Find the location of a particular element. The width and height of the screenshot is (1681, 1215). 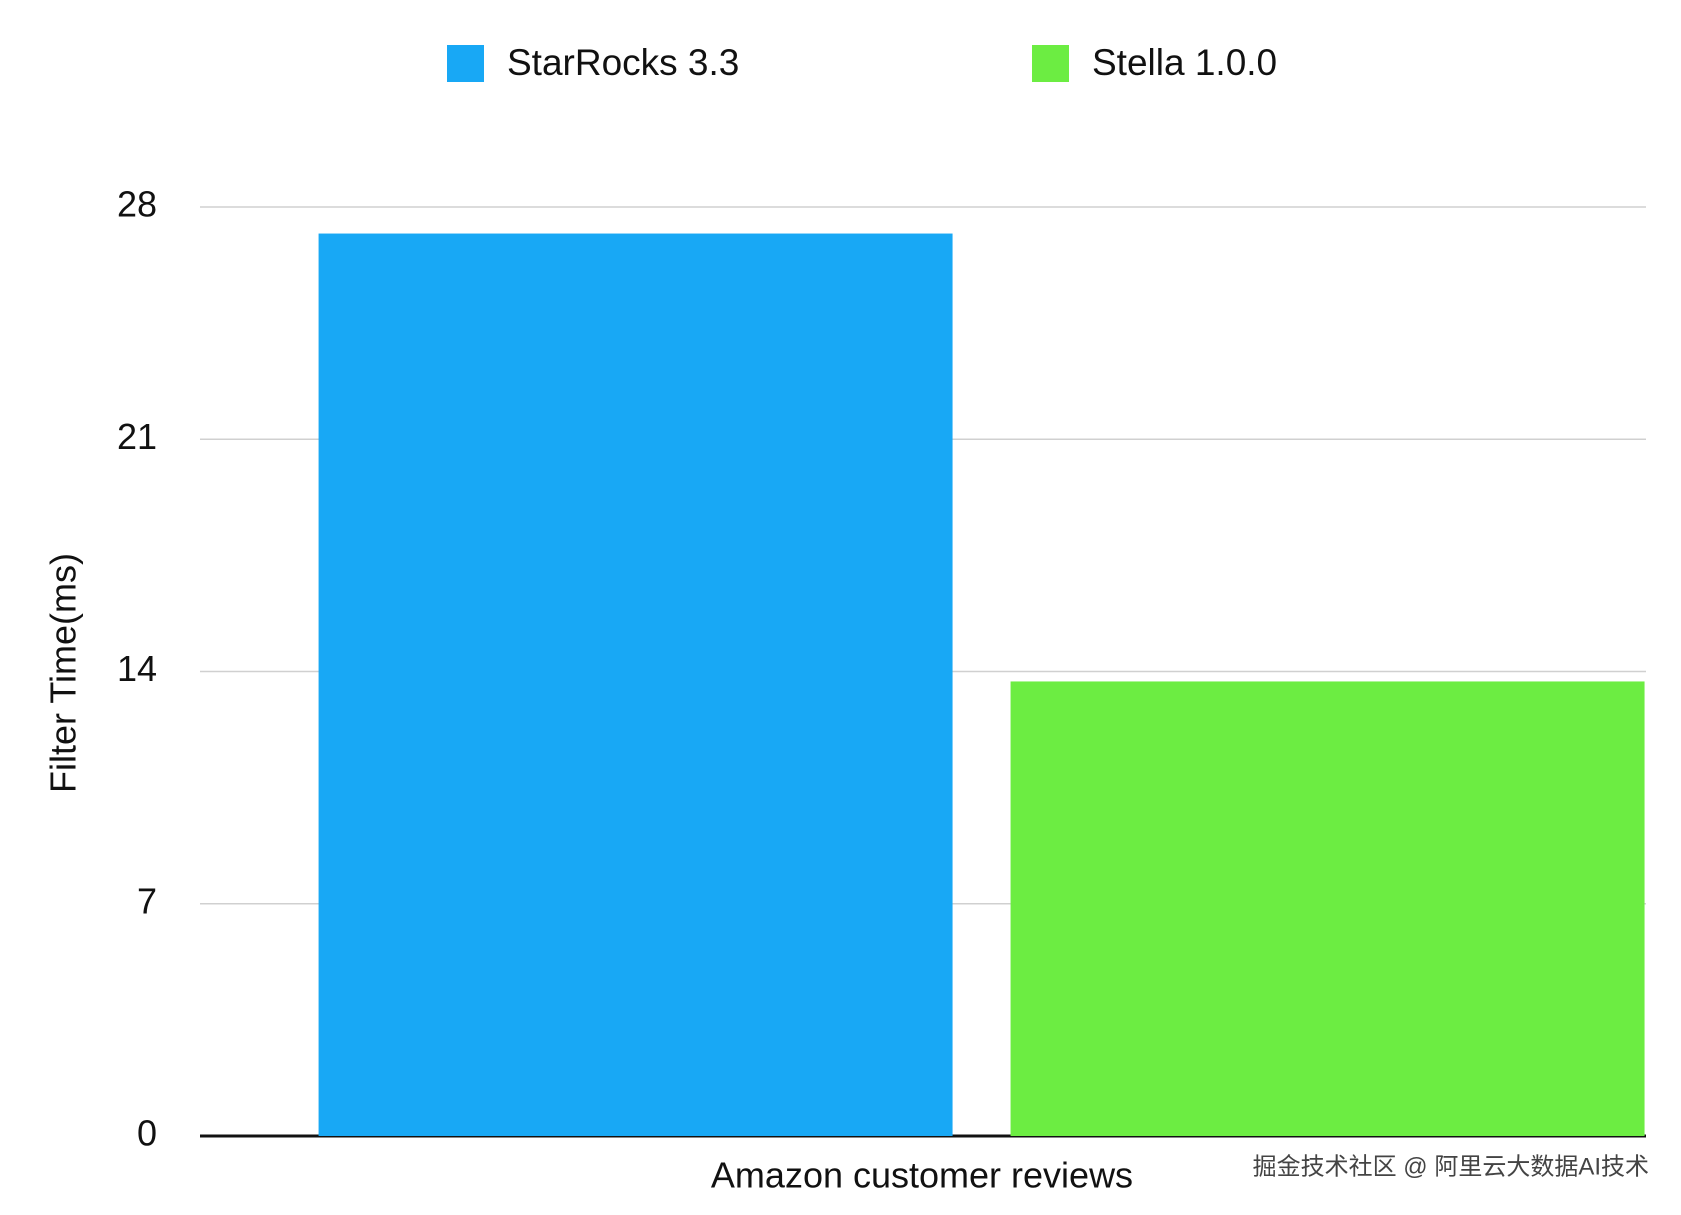

legend-label: StarRocks 3.3 is located at coordinates (623, 62).